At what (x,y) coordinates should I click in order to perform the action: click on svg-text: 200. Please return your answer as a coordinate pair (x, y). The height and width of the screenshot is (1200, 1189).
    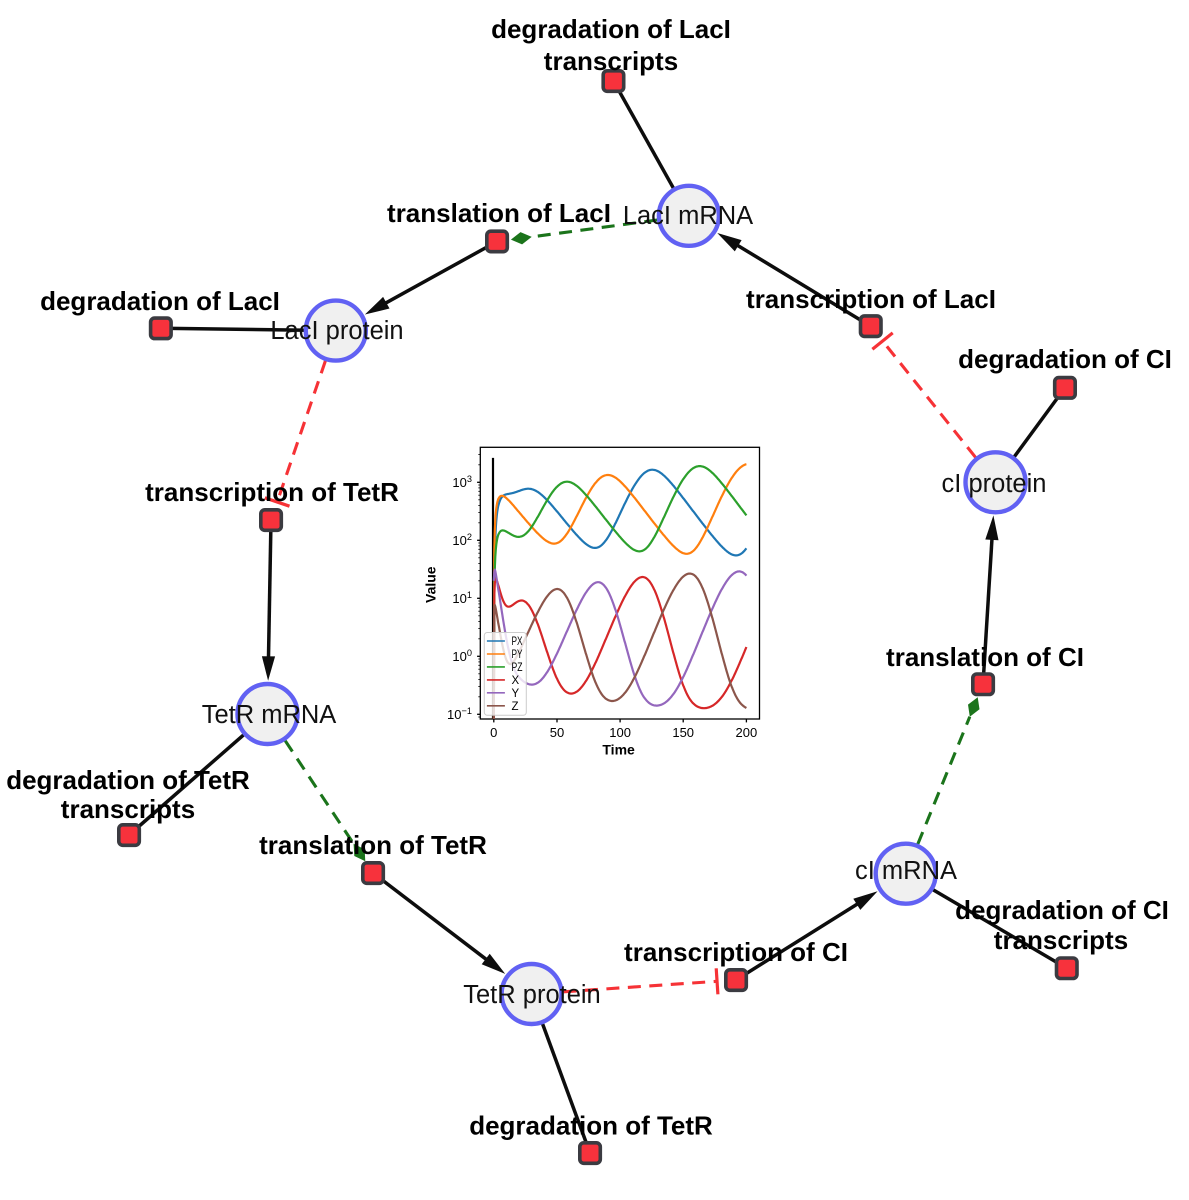
    Looking at the image, I should click on (747, 732).